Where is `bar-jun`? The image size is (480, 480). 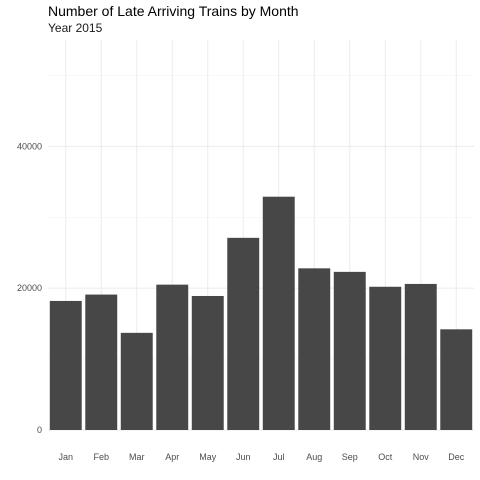 bar-jun is located at coordinates (243, 333).